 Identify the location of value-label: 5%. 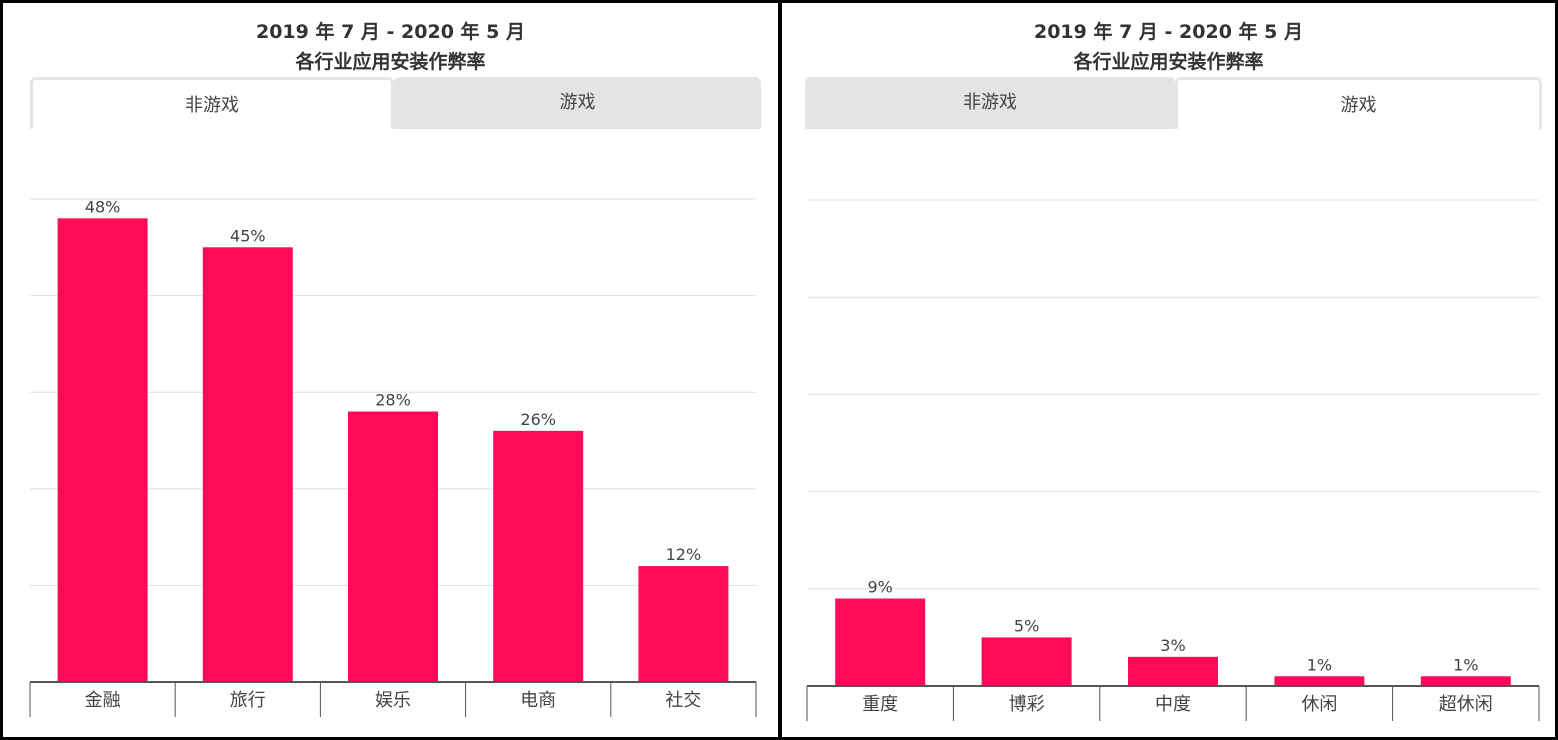
(1026, 625).